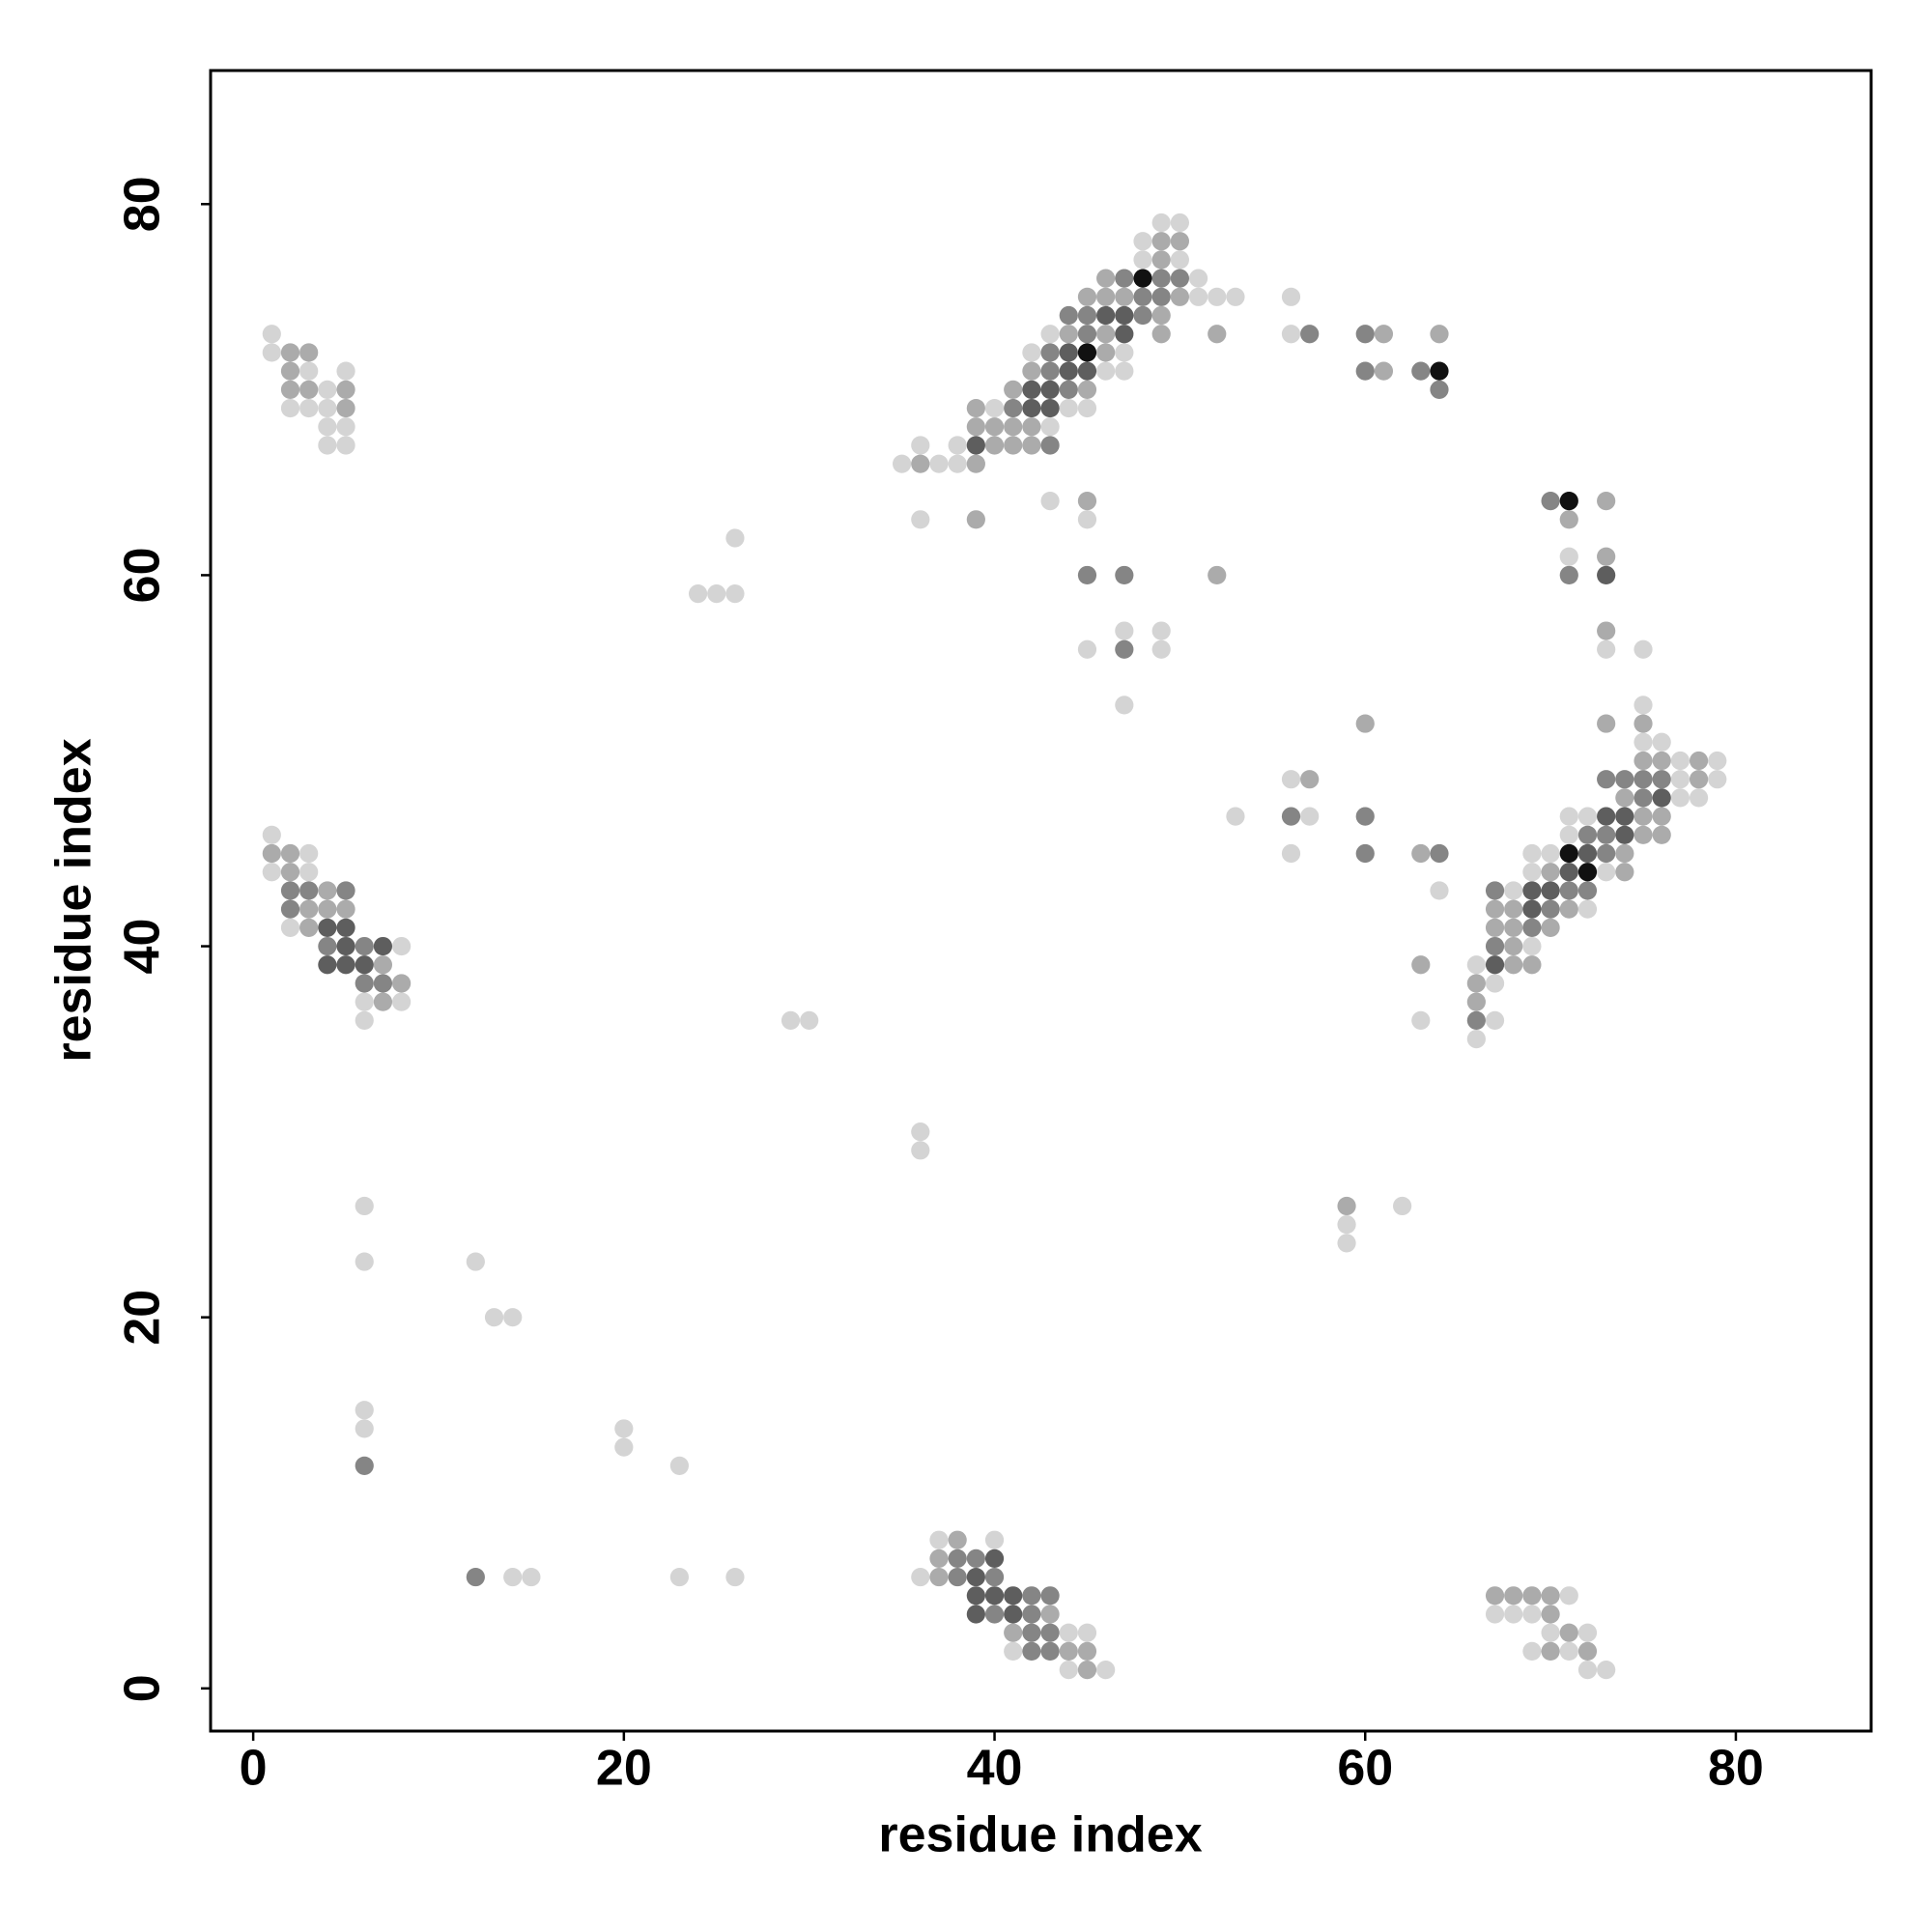 The width and height of the screenshot is (1932, 1932). I want to click on x-tick-label: 20, so click(624, 1769).